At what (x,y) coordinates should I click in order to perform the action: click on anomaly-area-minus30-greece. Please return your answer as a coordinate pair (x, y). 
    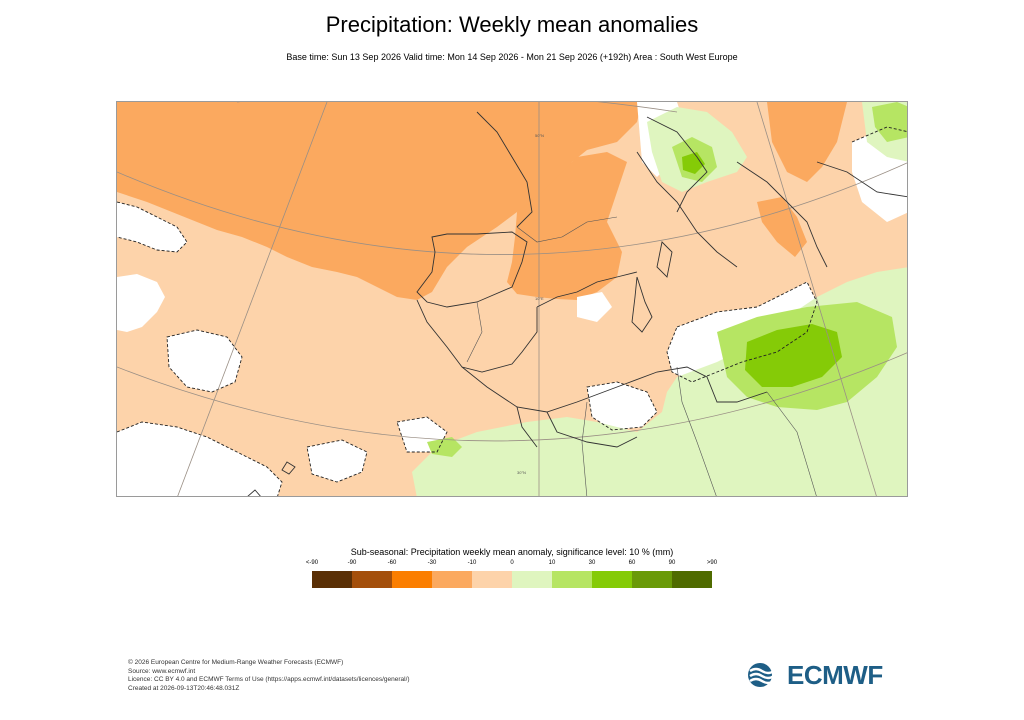
    Looking at the image, I should click on (782, 227).